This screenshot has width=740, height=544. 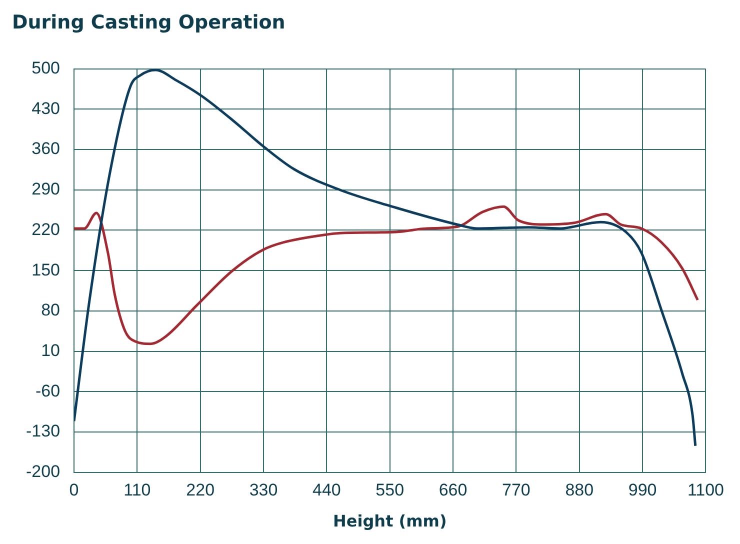 I want to click on y-tick-label: -60, so click(x=47, y=390).